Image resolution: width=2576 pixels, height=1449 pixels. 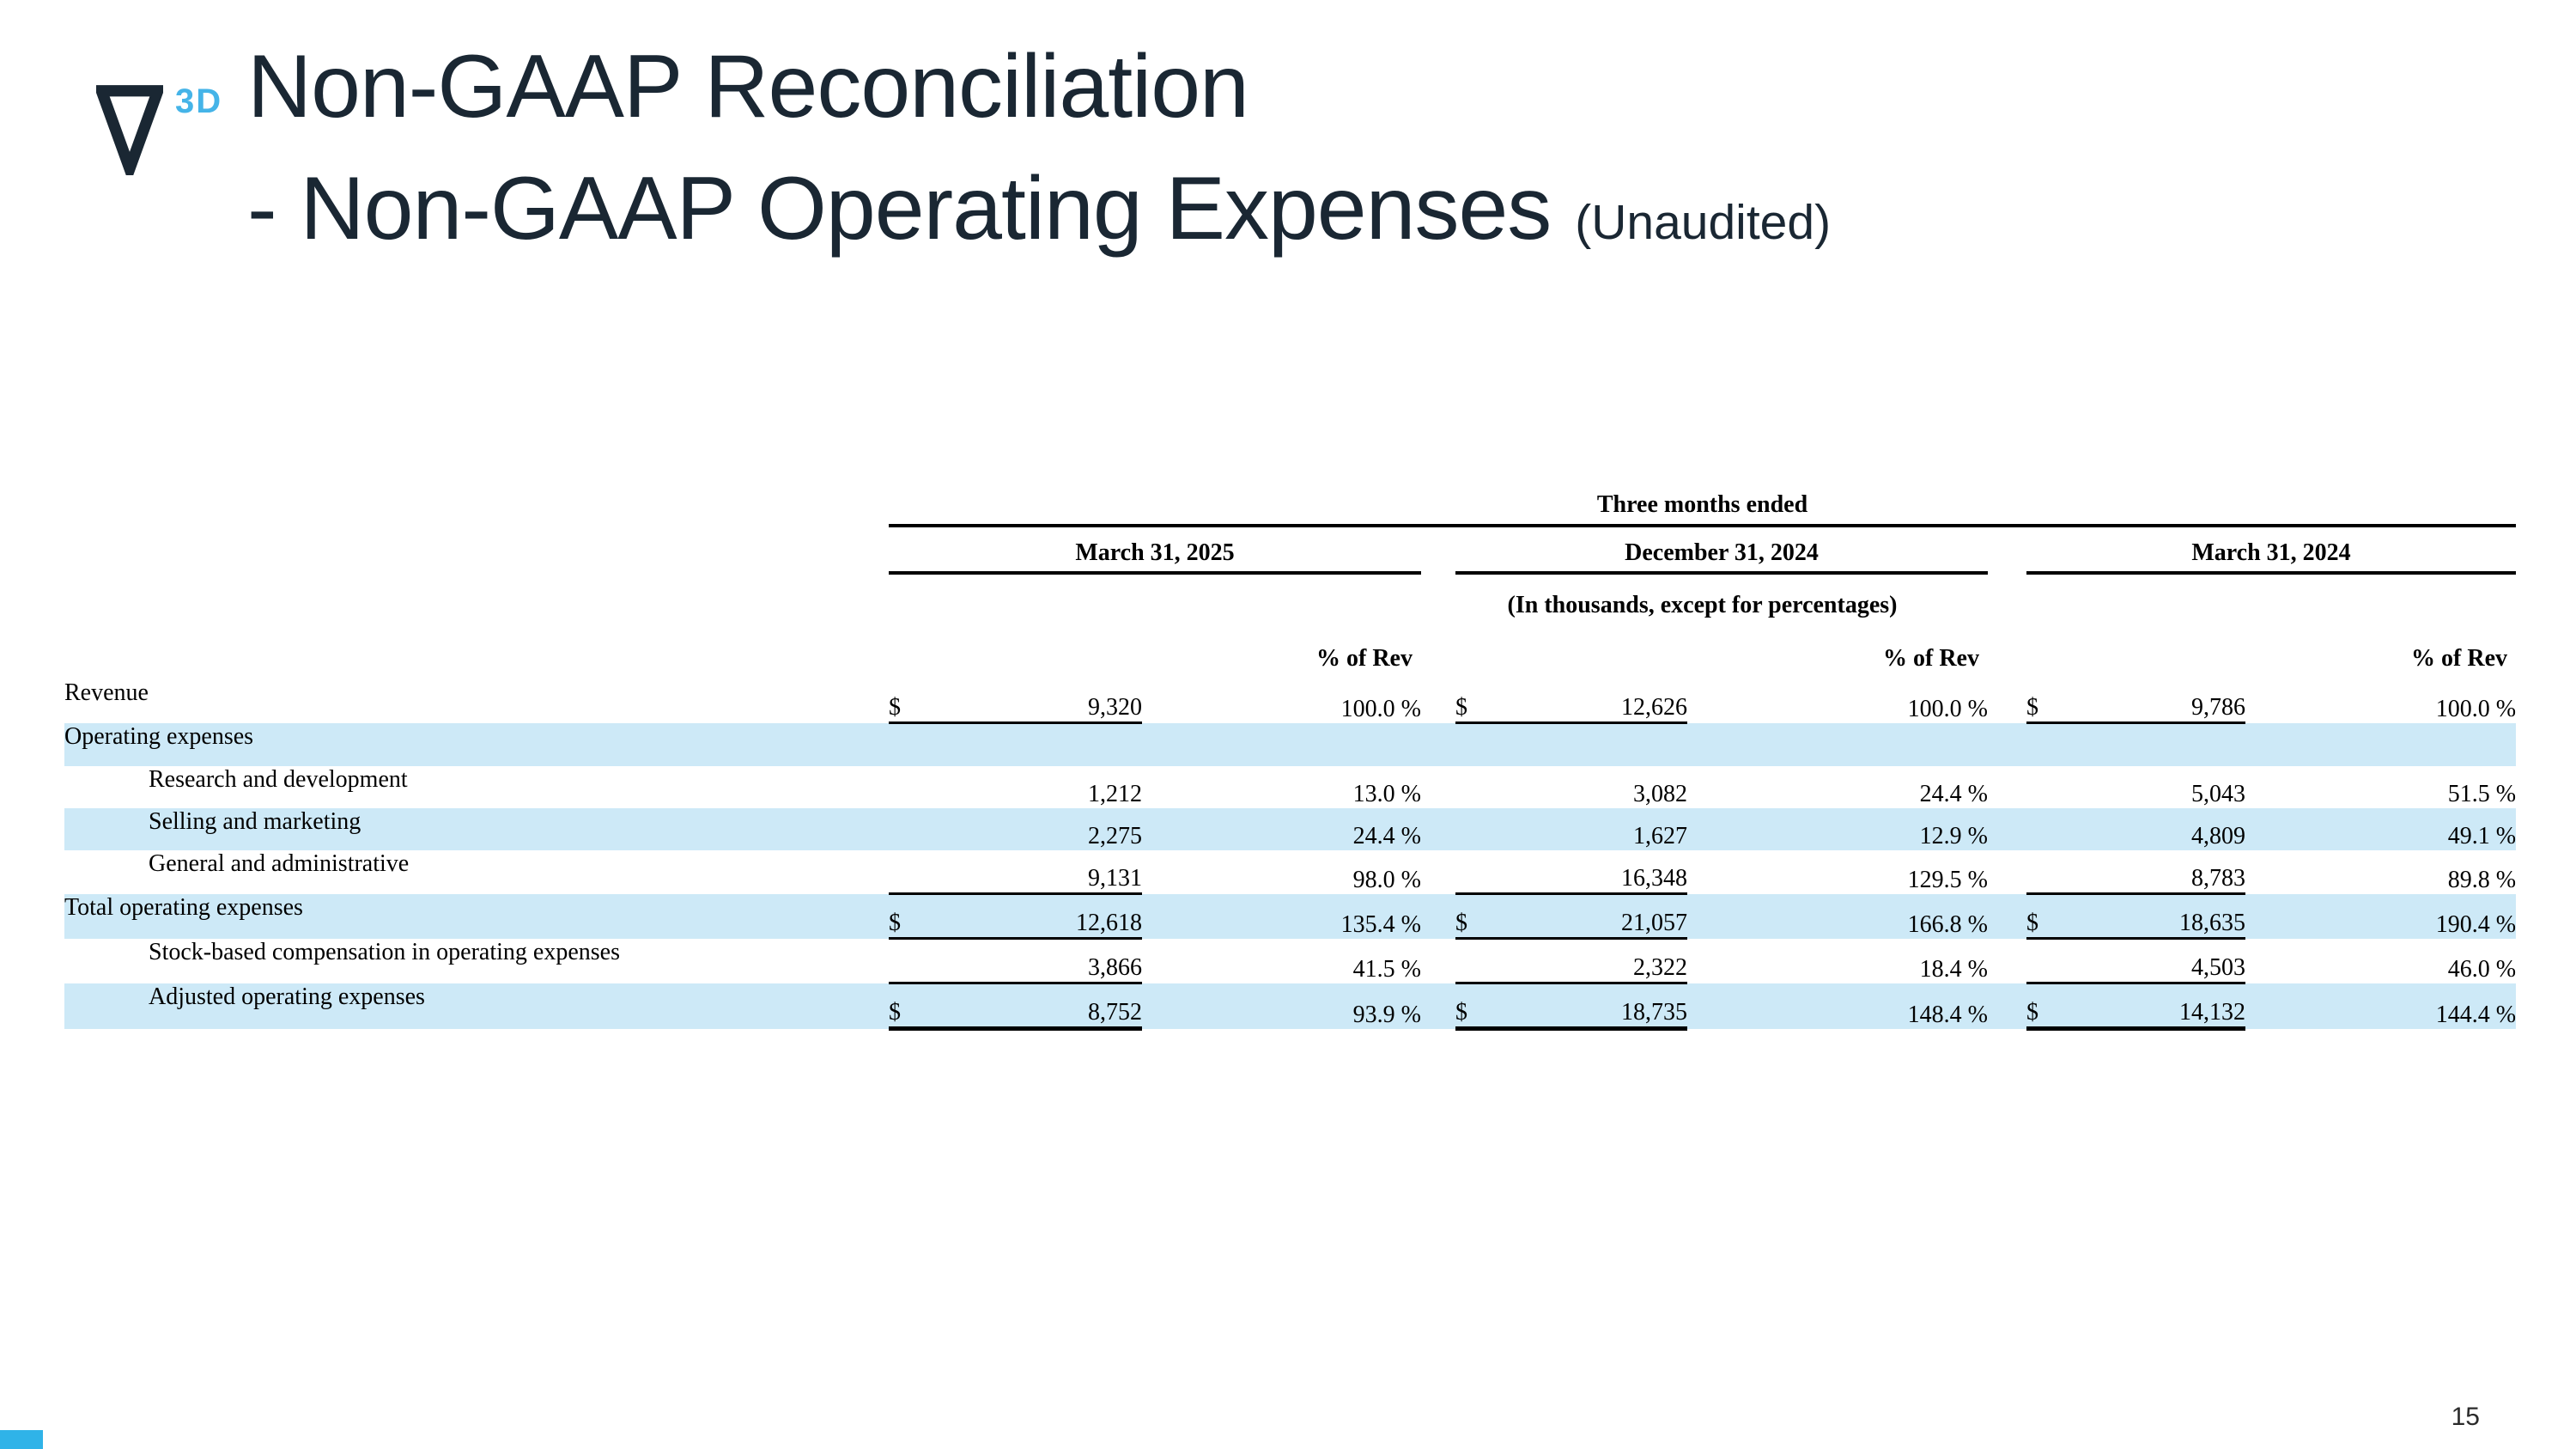 What do you see at coordinates (1115, 836) in the screenshot?
I see `amount-cell: 2,275` at bounding box center [1115, 836].